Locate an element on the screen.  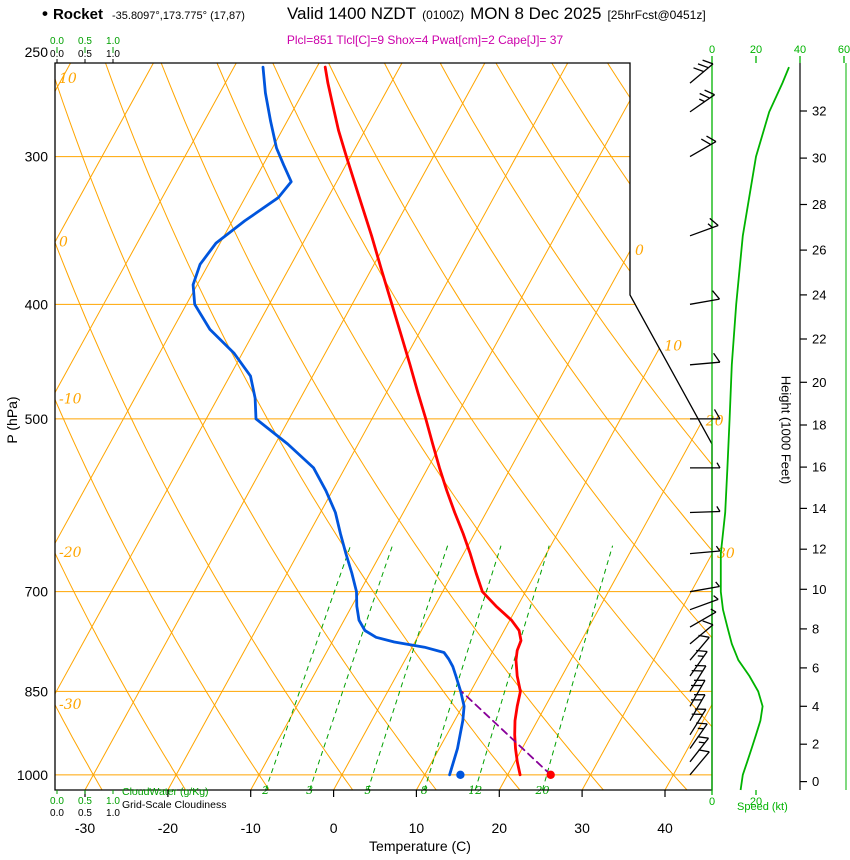
cloudwater-tick-label: 0.0 is located at coordinates (57, 41).